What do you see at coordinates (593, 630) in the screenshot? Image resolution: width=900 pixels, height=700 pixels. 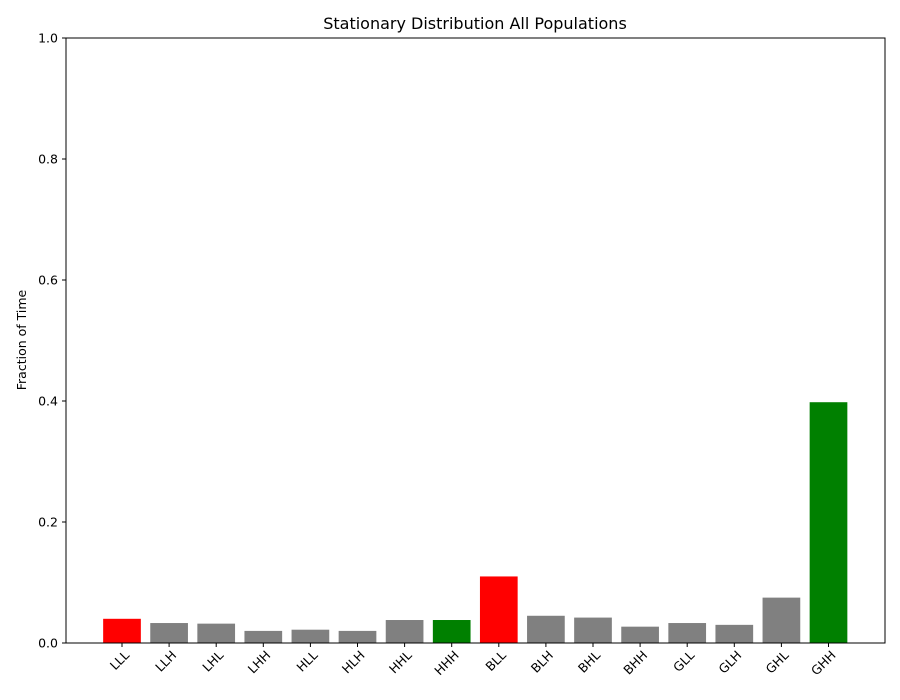 I see `bar-bhl` at bounding box center [593, 630].